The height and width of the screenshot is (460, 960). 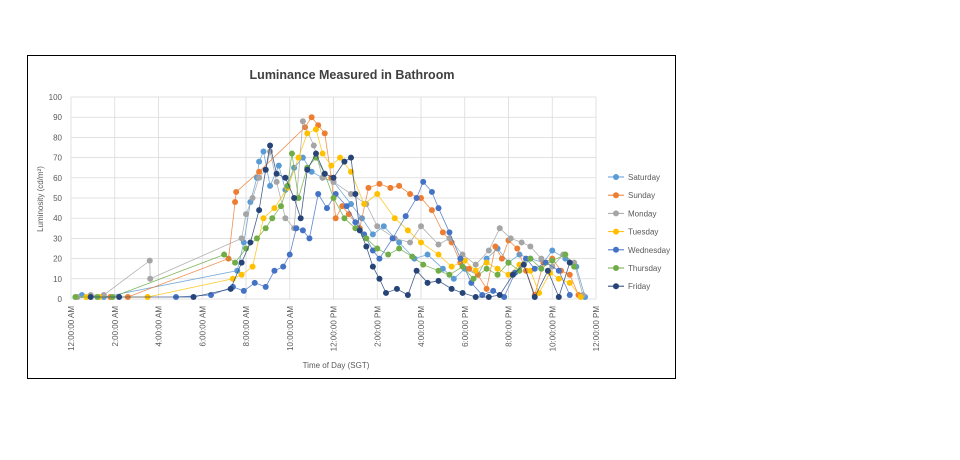 I want to click on x-tick-label: 12:00:00 PM, so click(x=334, y=329).